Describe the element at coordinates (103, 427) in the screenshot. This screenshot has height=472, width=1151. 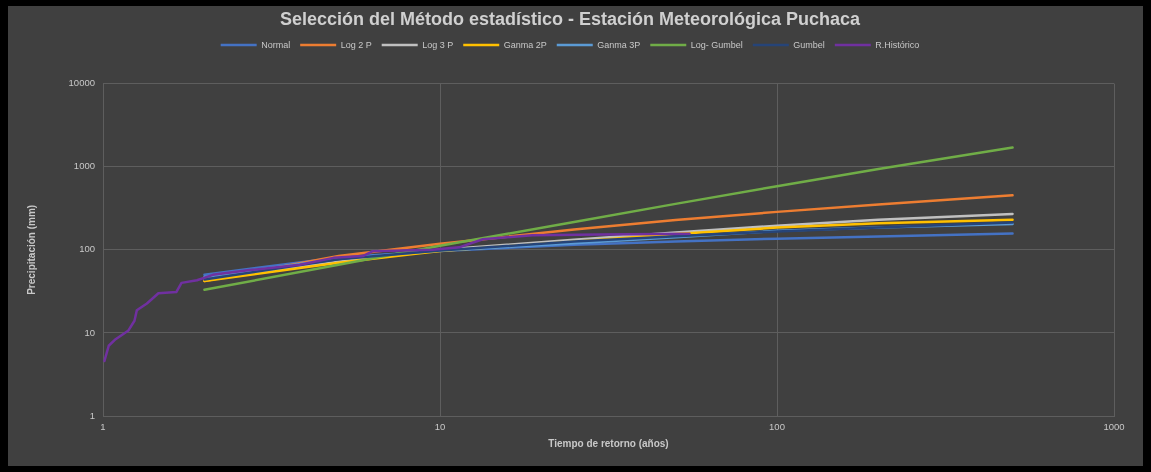
I see `x-tick-label: 1` at that location.